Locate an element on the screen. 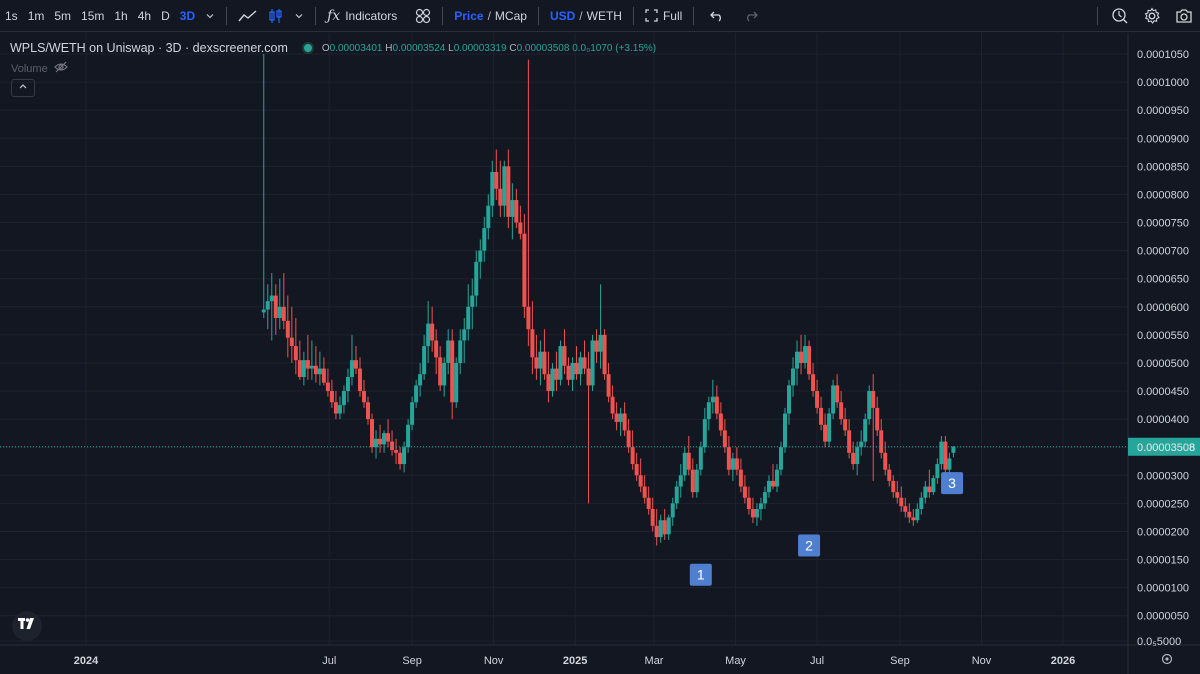  templates-grid-icon is located at coordinates (423, 15).